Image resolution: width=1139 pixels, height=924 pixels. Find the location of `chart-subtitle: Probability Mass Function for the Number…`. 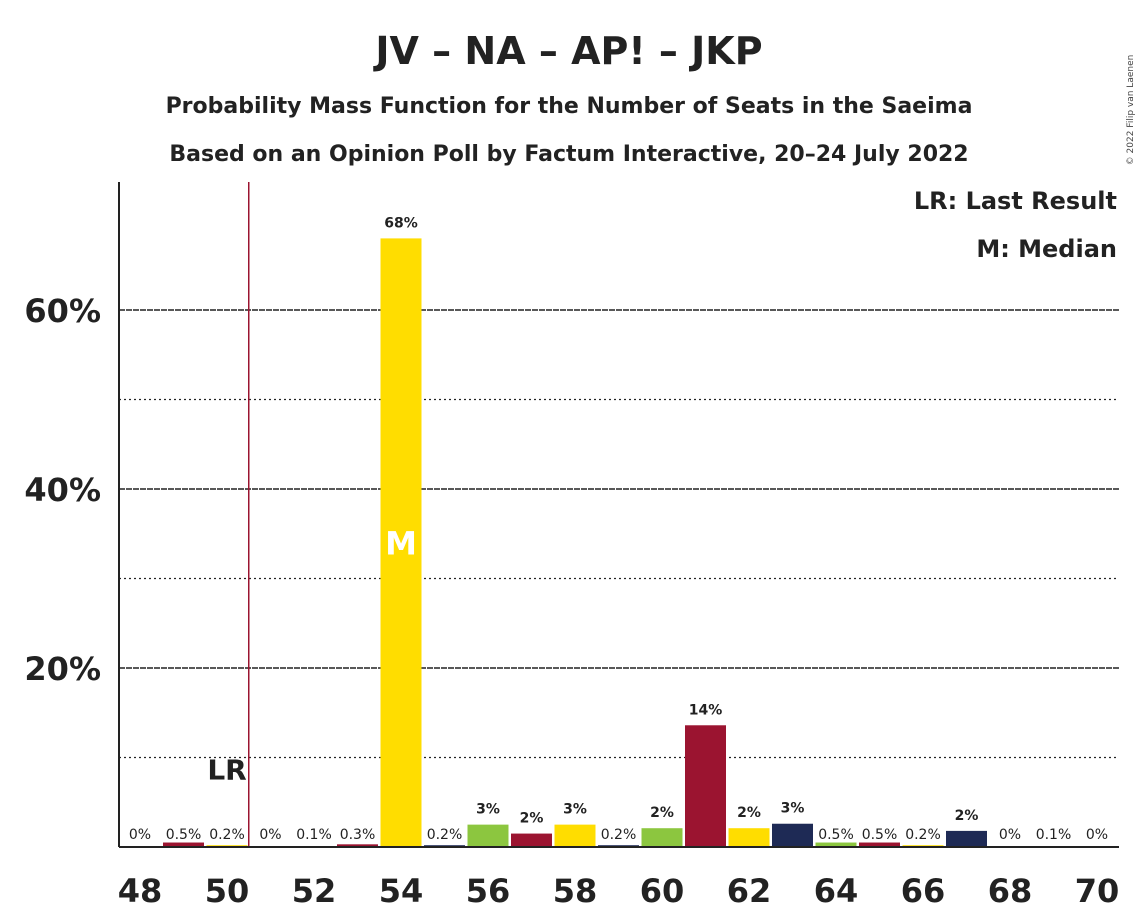

chart-subtitle: Probability Mass Function for the Number… is located at coordinates (569, 106).